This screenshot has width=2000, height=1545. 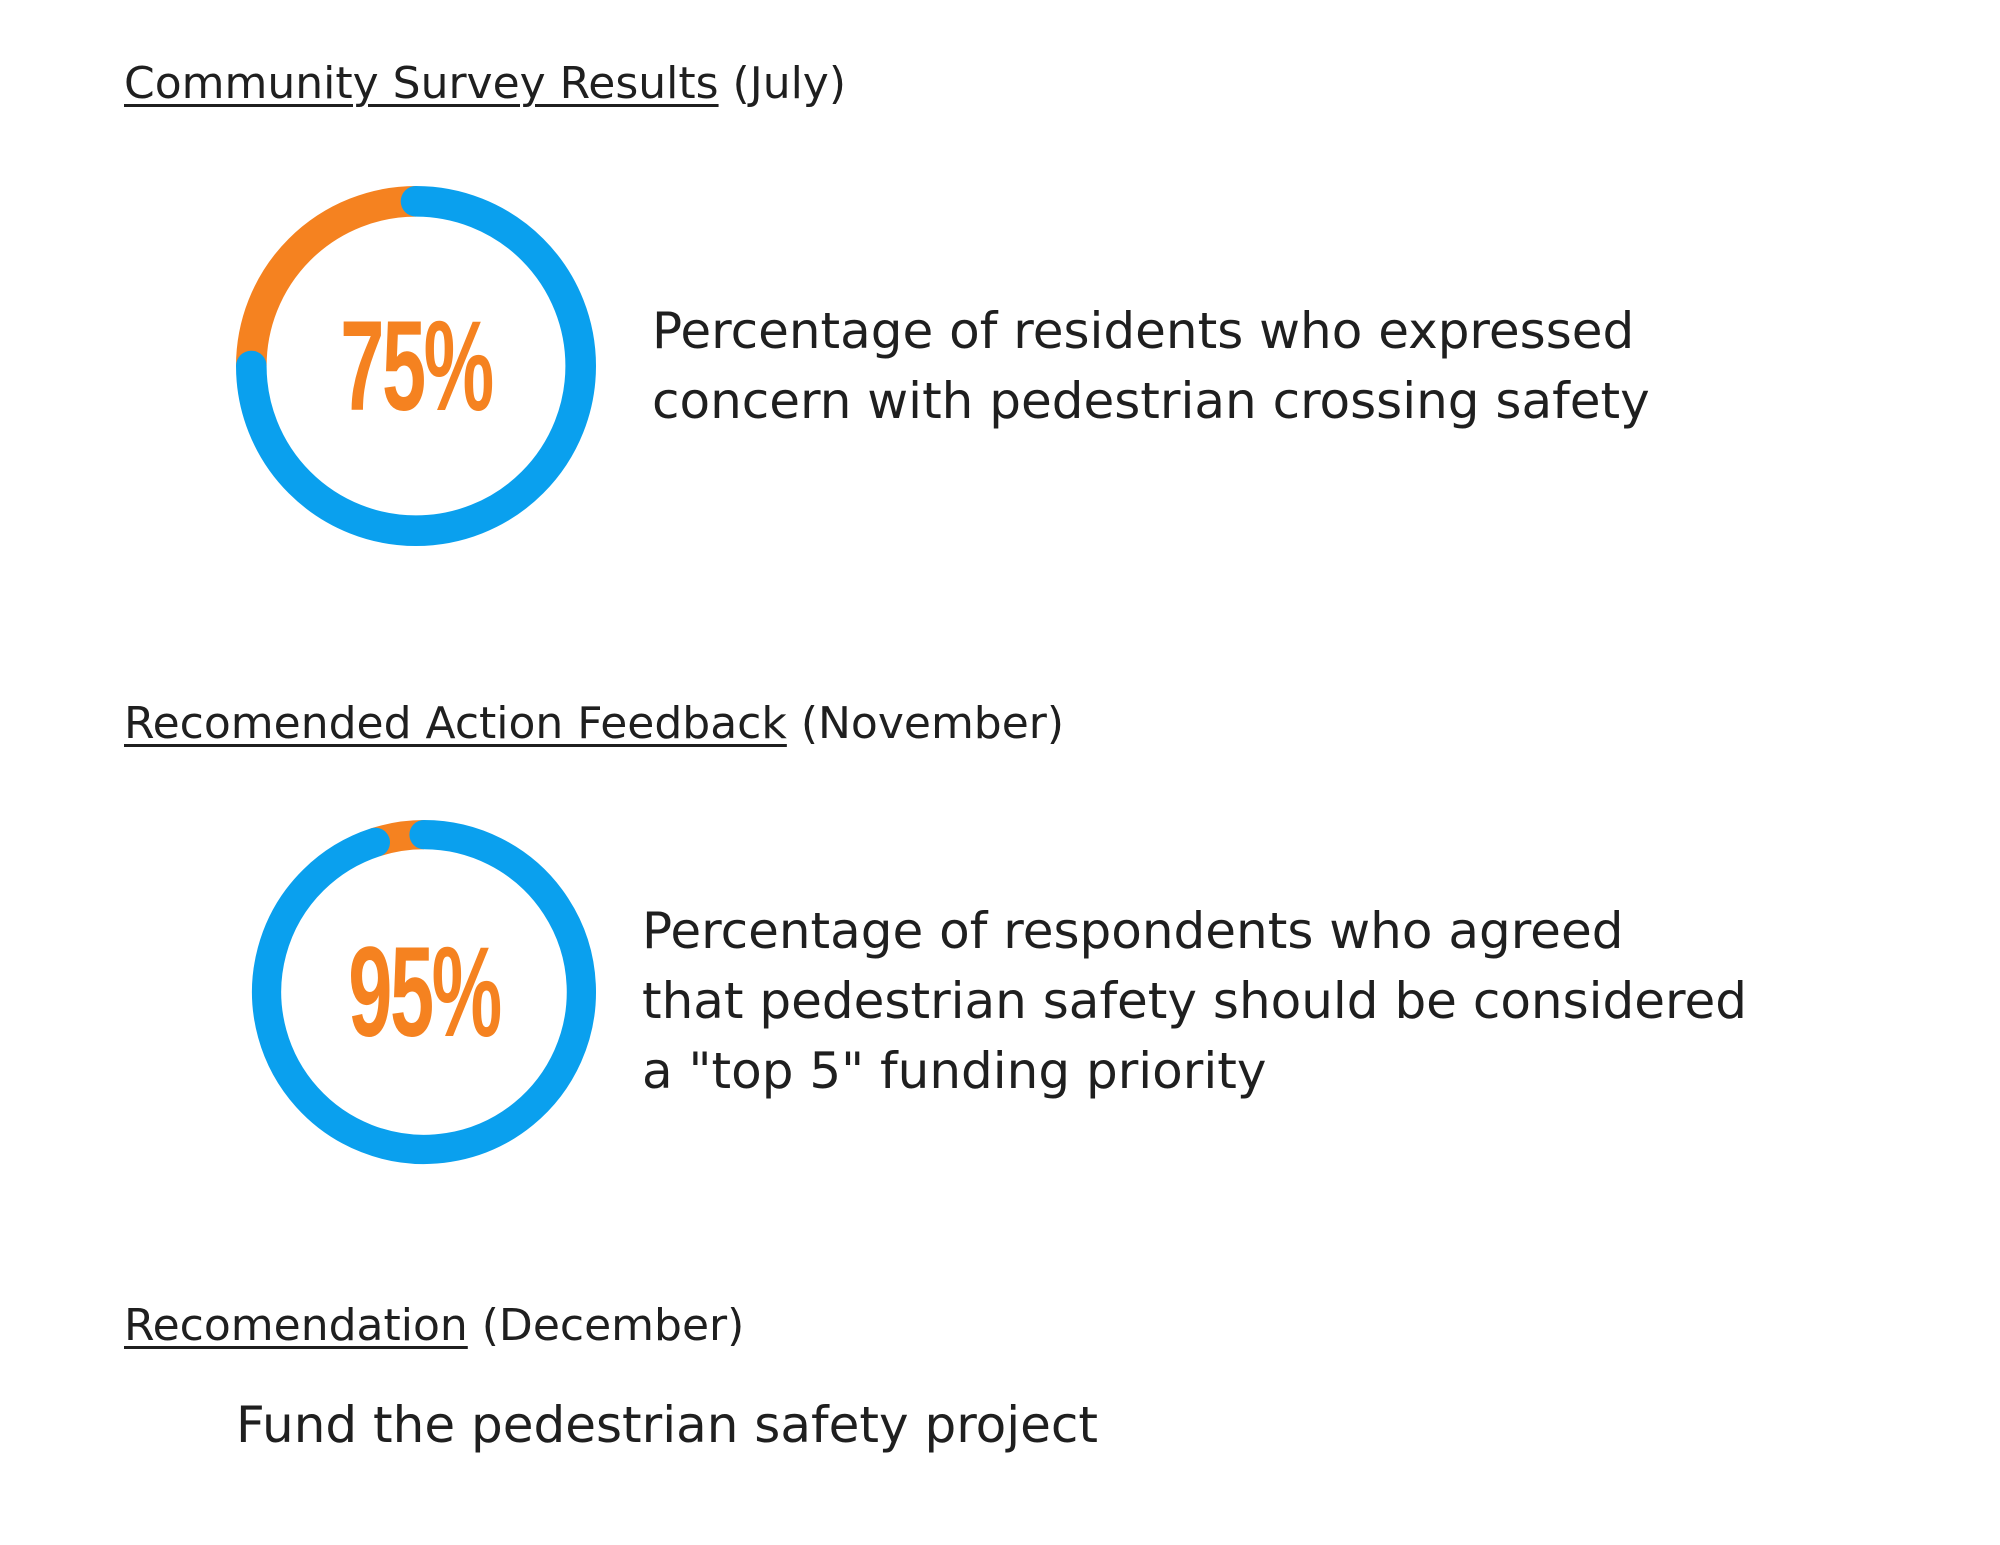 What do you see at coordinates (296, 1325) in the screenshot?
I see `section-title: Recomendation` at bounding box center [296, 1325].